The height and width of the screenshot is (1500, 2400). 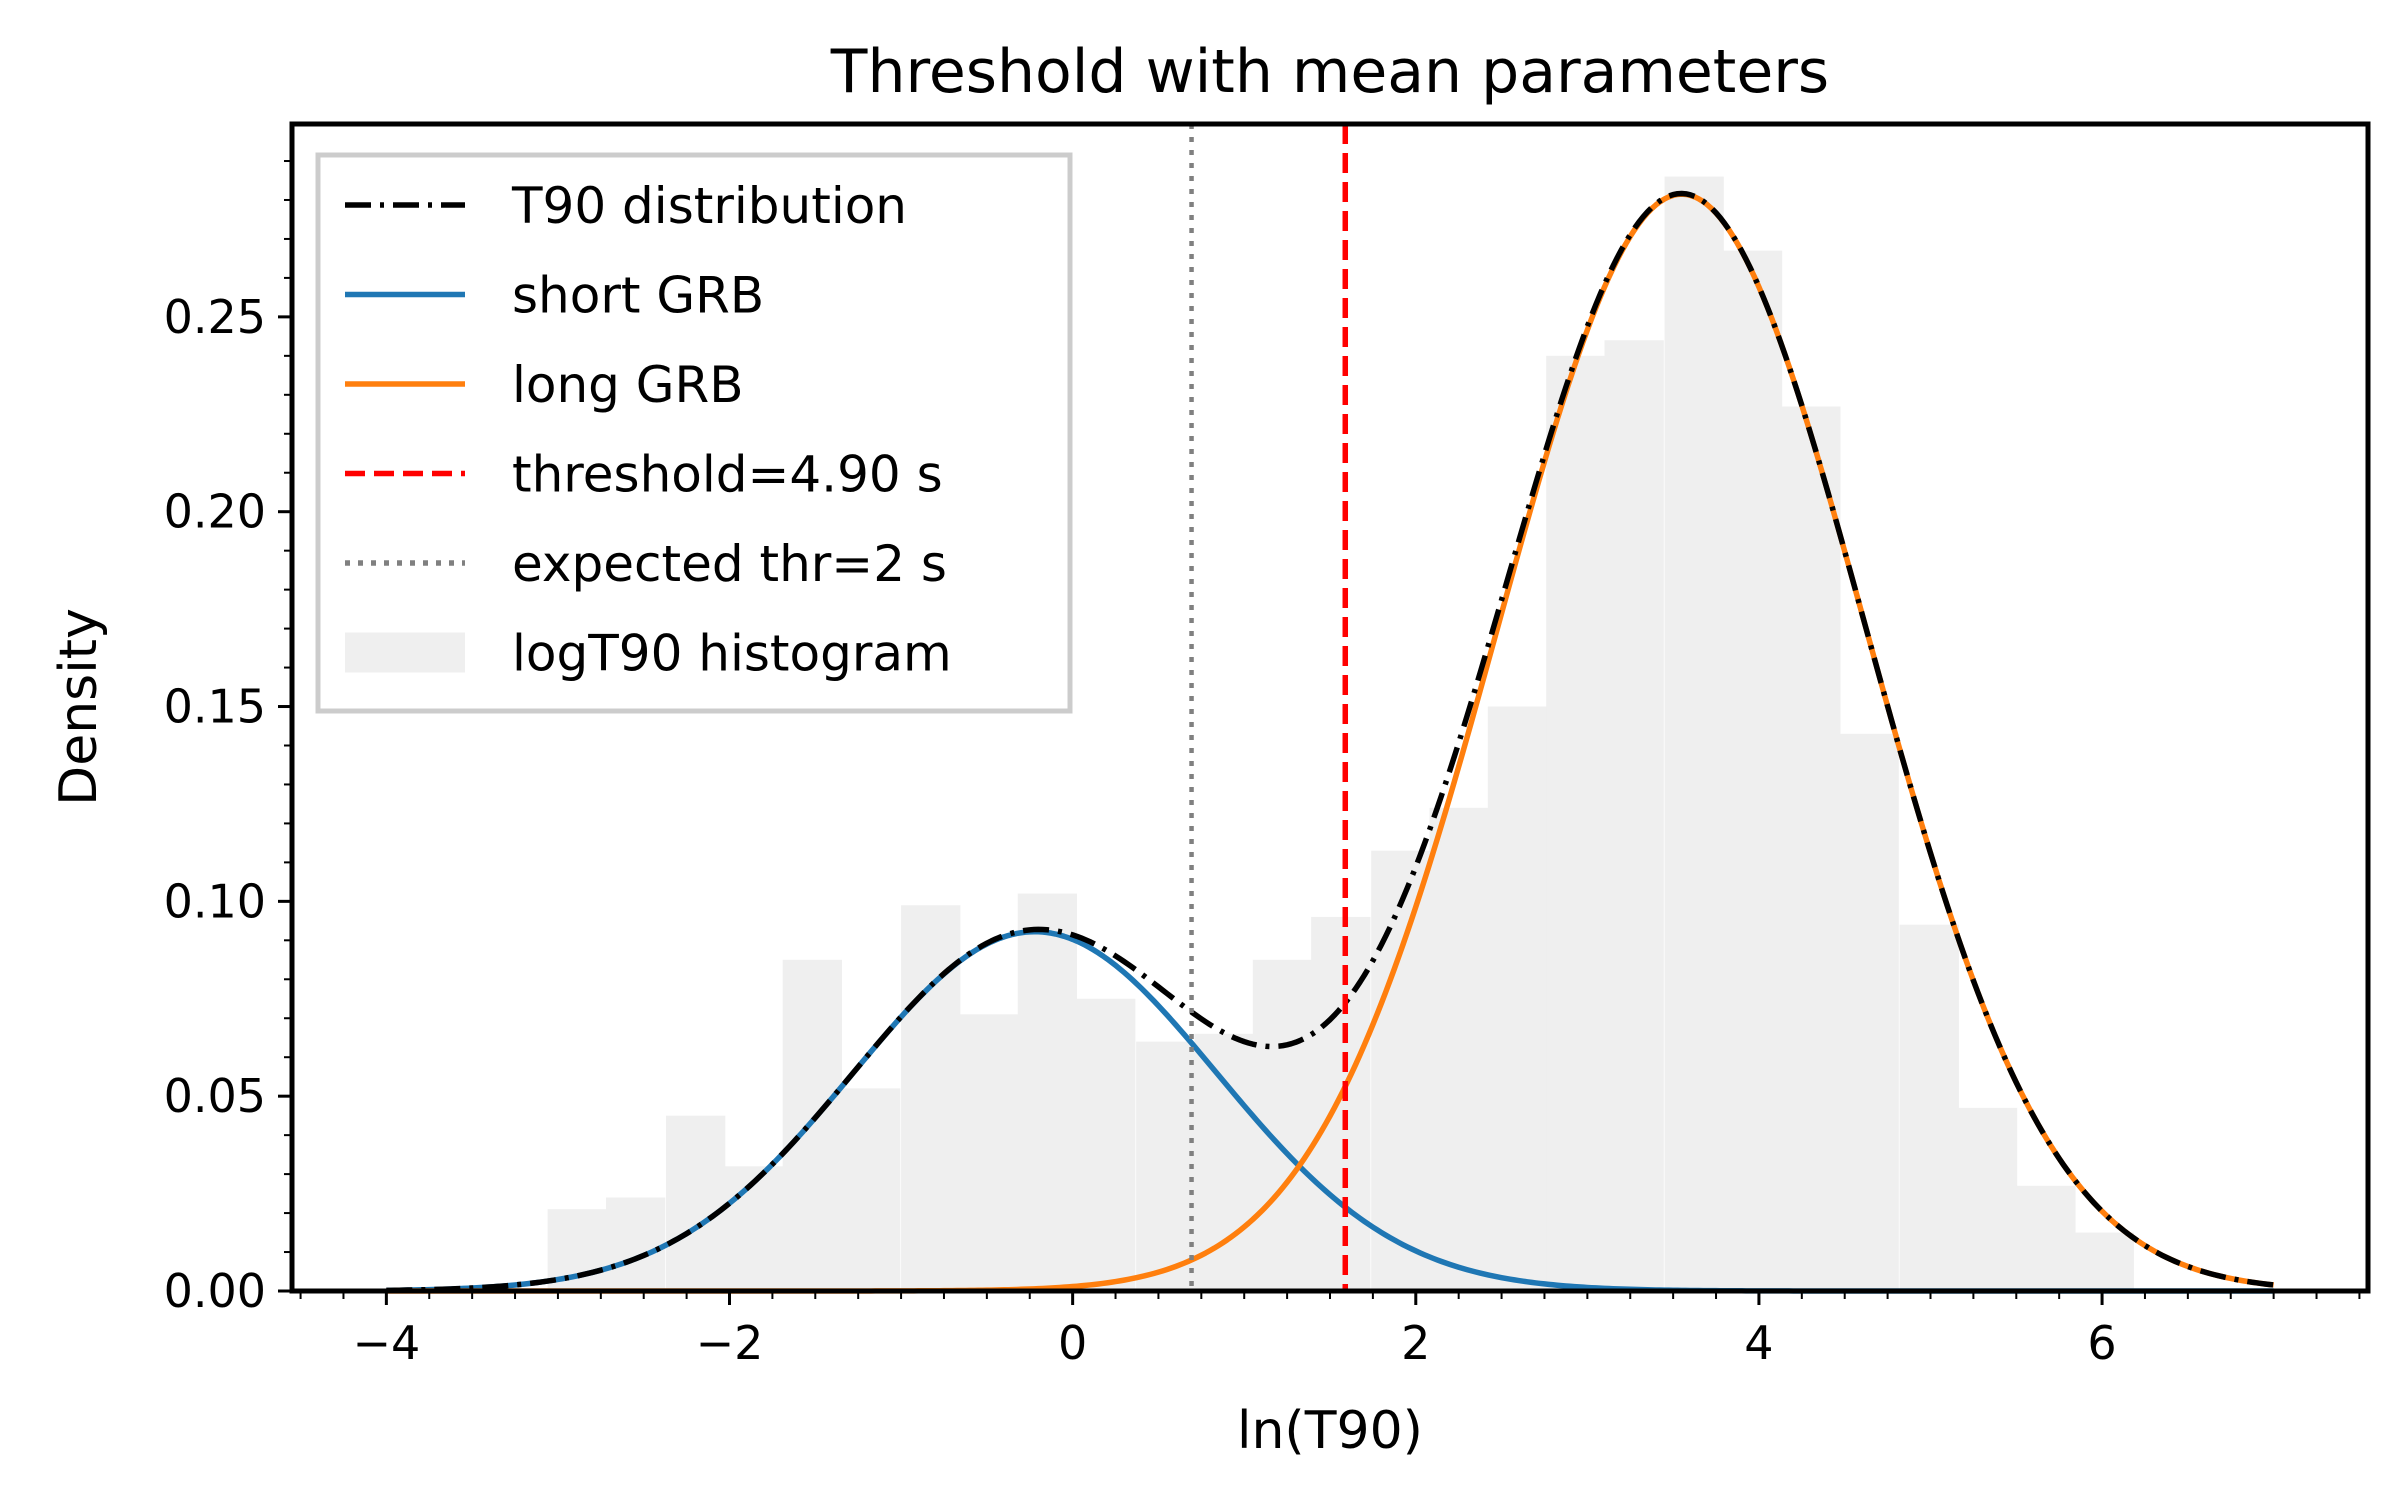 What do you see at coordinates (638, 296) in the screenshot?
I see `legend-label-short: short GRB` at bounding box center [638, 296].